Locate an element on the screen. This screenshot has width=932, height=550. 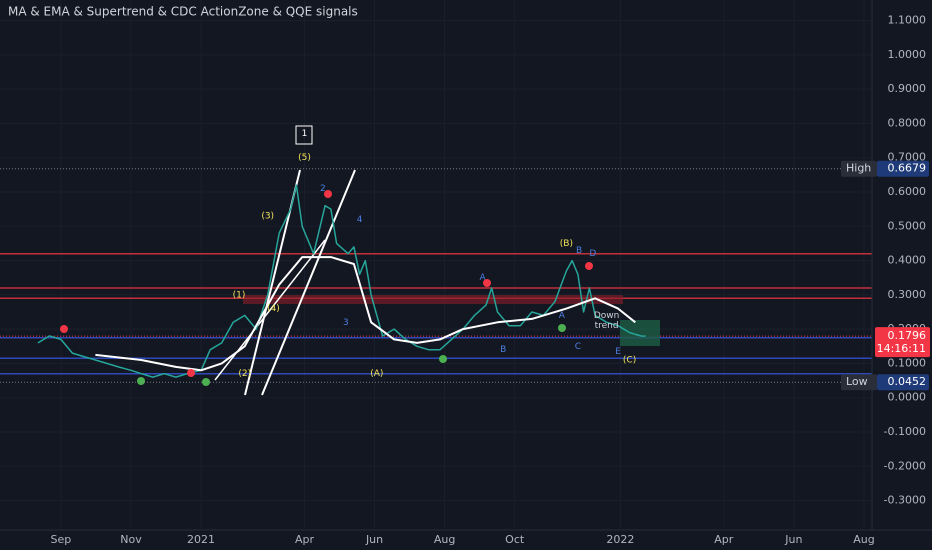
last-price-bg is located at coordinates (902, 342).